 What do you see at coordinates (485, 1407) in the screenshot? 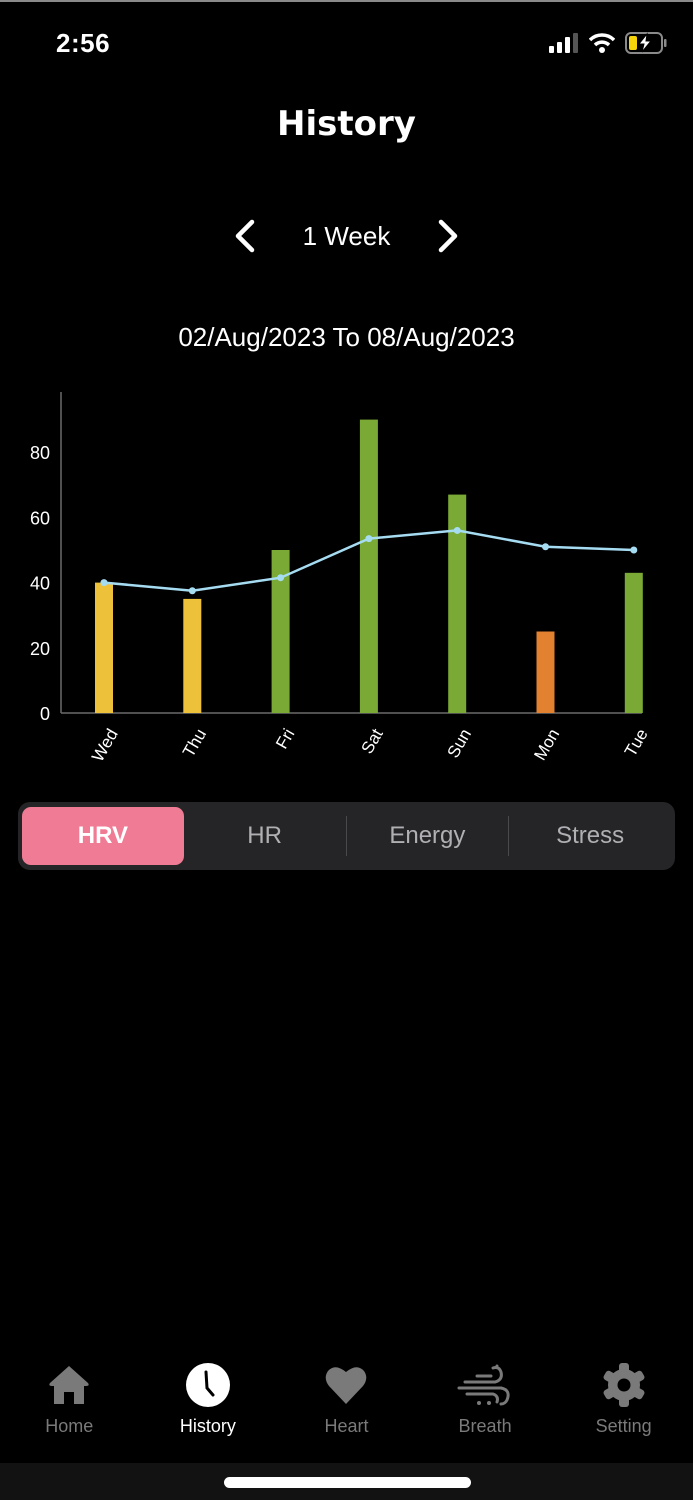
I see `tabbar-item-breath: Breath` at bounding box center [485, 1407].